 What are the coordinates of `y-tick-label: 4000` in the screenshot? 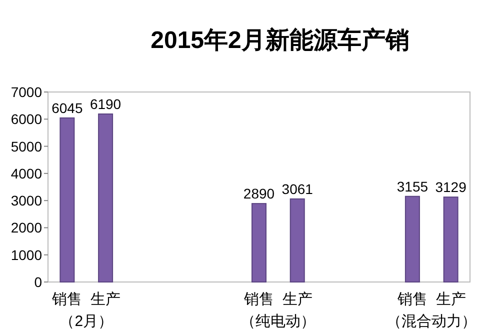 It's located at (26, 173).